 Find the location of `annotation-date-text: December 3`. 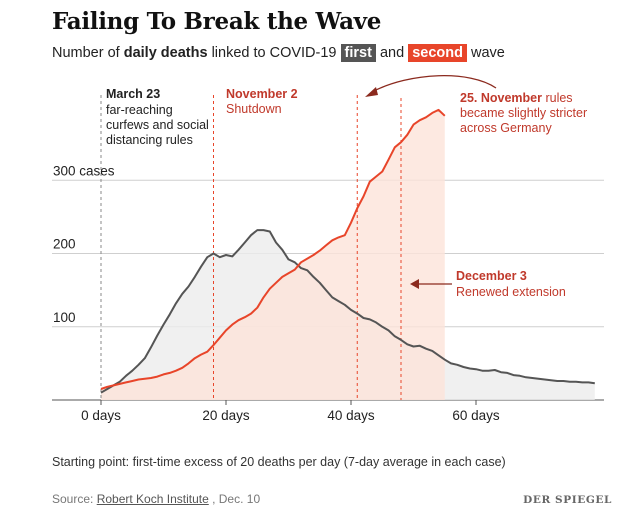

annotation-date-text: December 3 is located at coordinates (491, 276).